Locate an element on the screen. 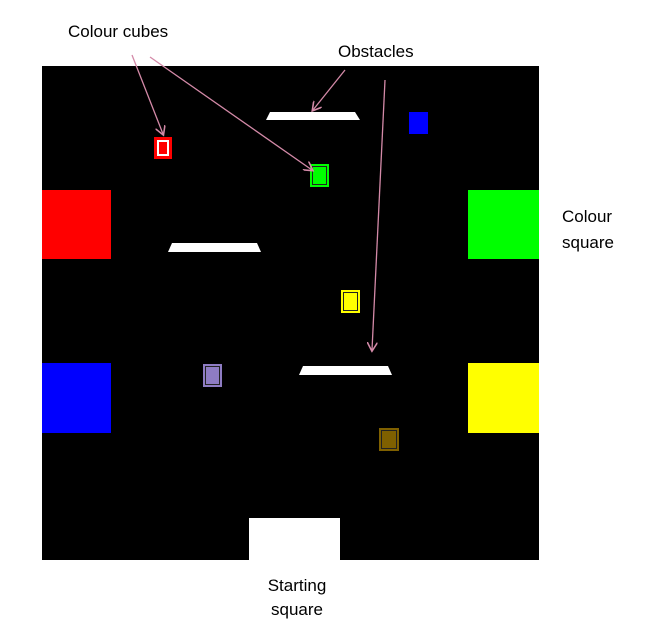  colour-square-label-line1: Colour is located at coordinates (587, 216).